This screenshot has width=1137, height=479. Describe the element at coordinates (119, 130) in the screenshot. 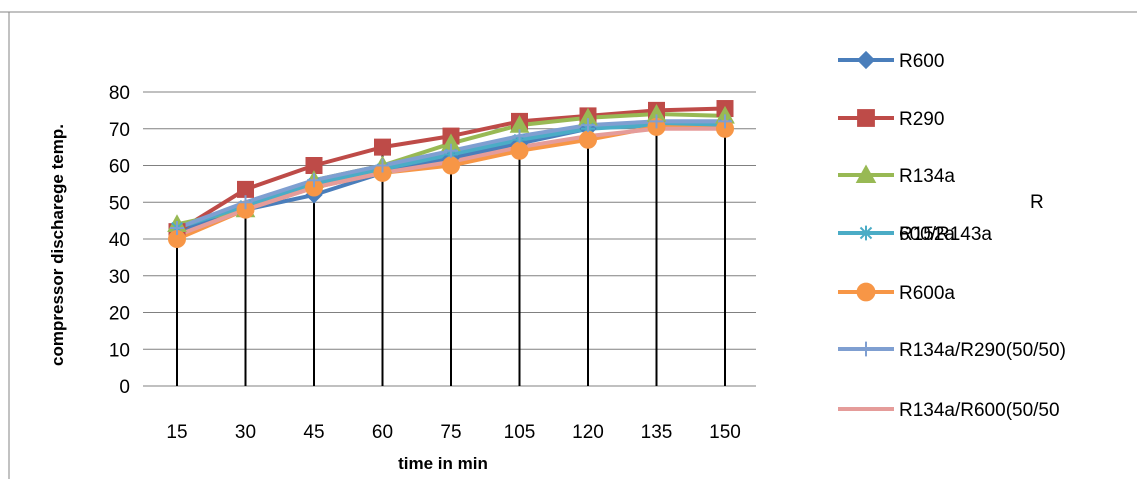

I see `y-tick-label-70: 70` at that location.